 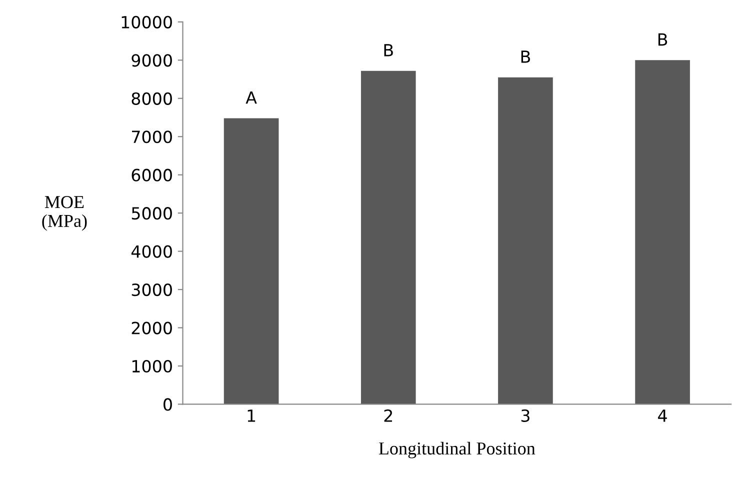 I want to click on y-tick-label: 5000, so click(x=152, y=213).